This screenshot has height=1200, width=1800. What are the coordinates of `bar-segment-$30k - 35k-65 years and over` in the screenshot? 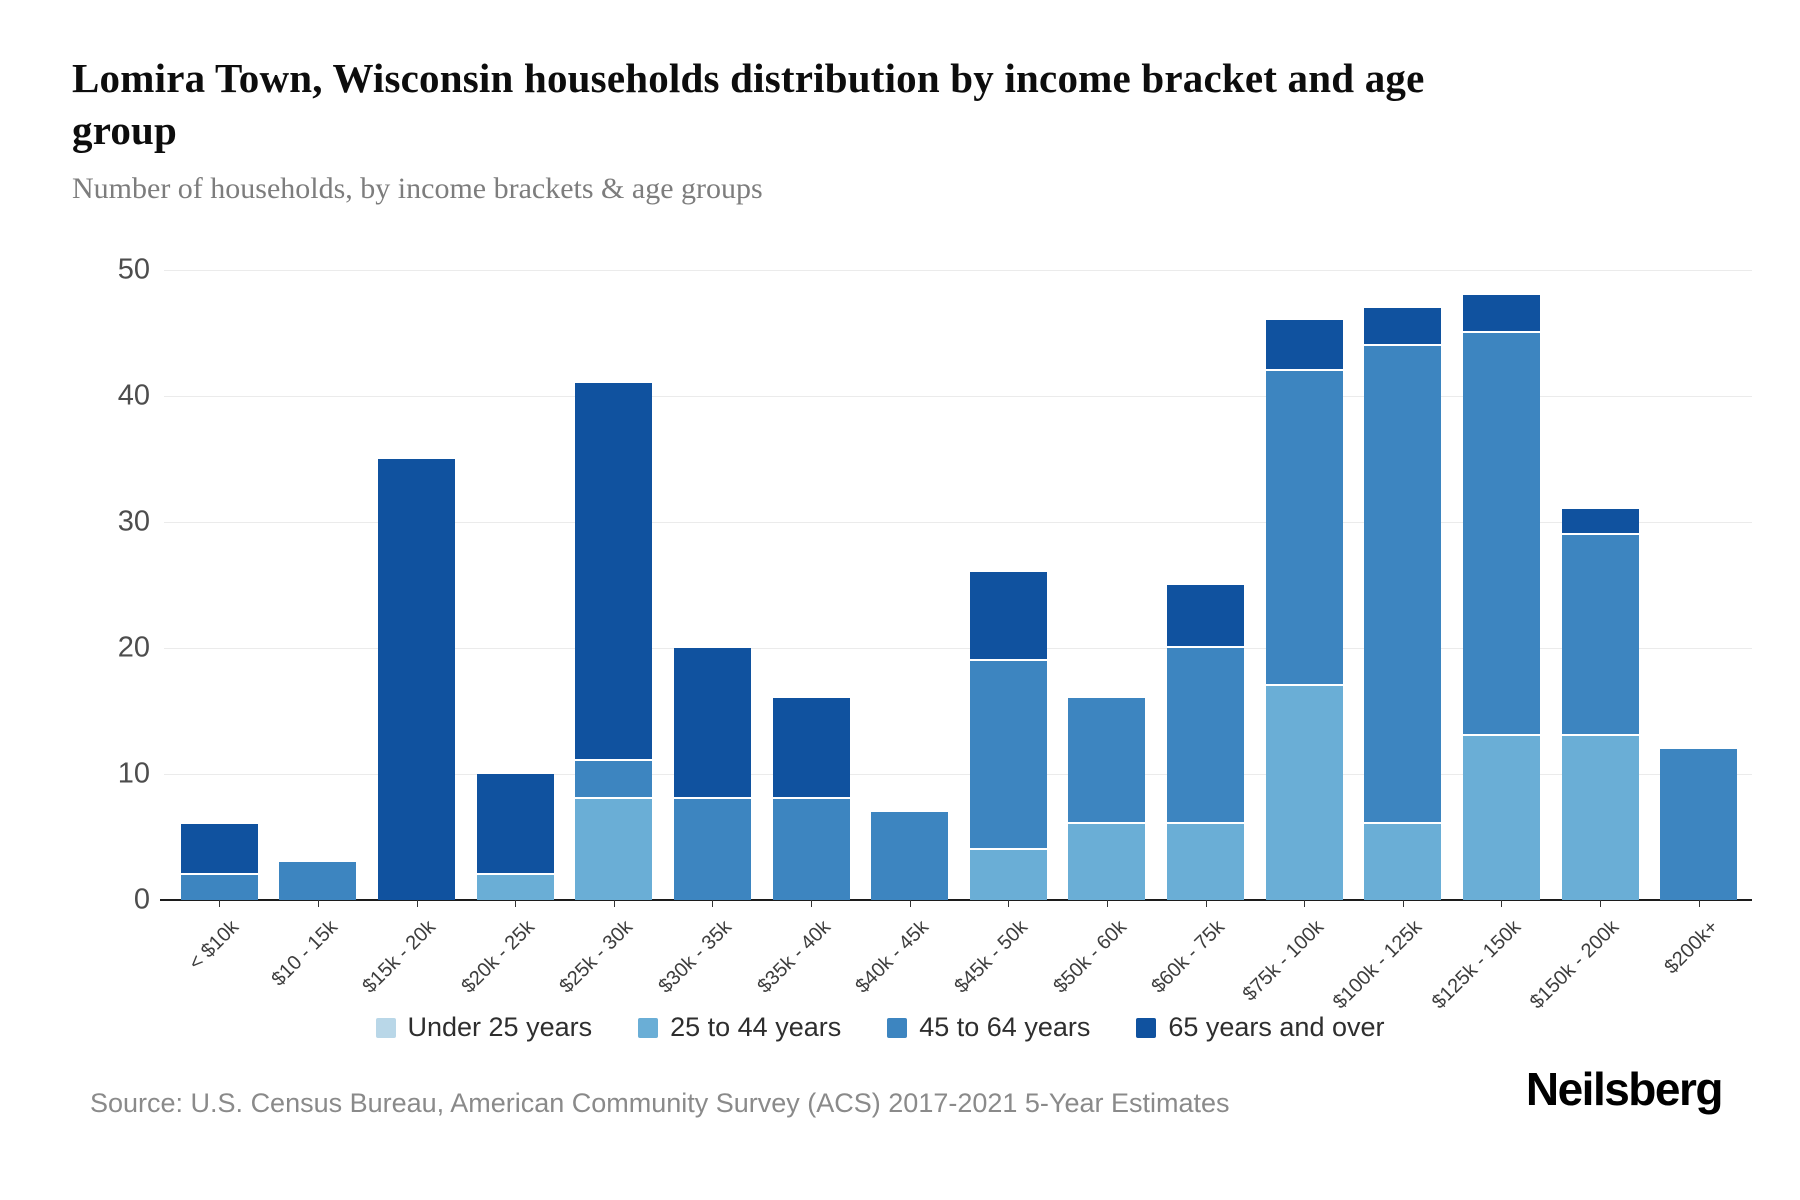 It's located at (712, 724).